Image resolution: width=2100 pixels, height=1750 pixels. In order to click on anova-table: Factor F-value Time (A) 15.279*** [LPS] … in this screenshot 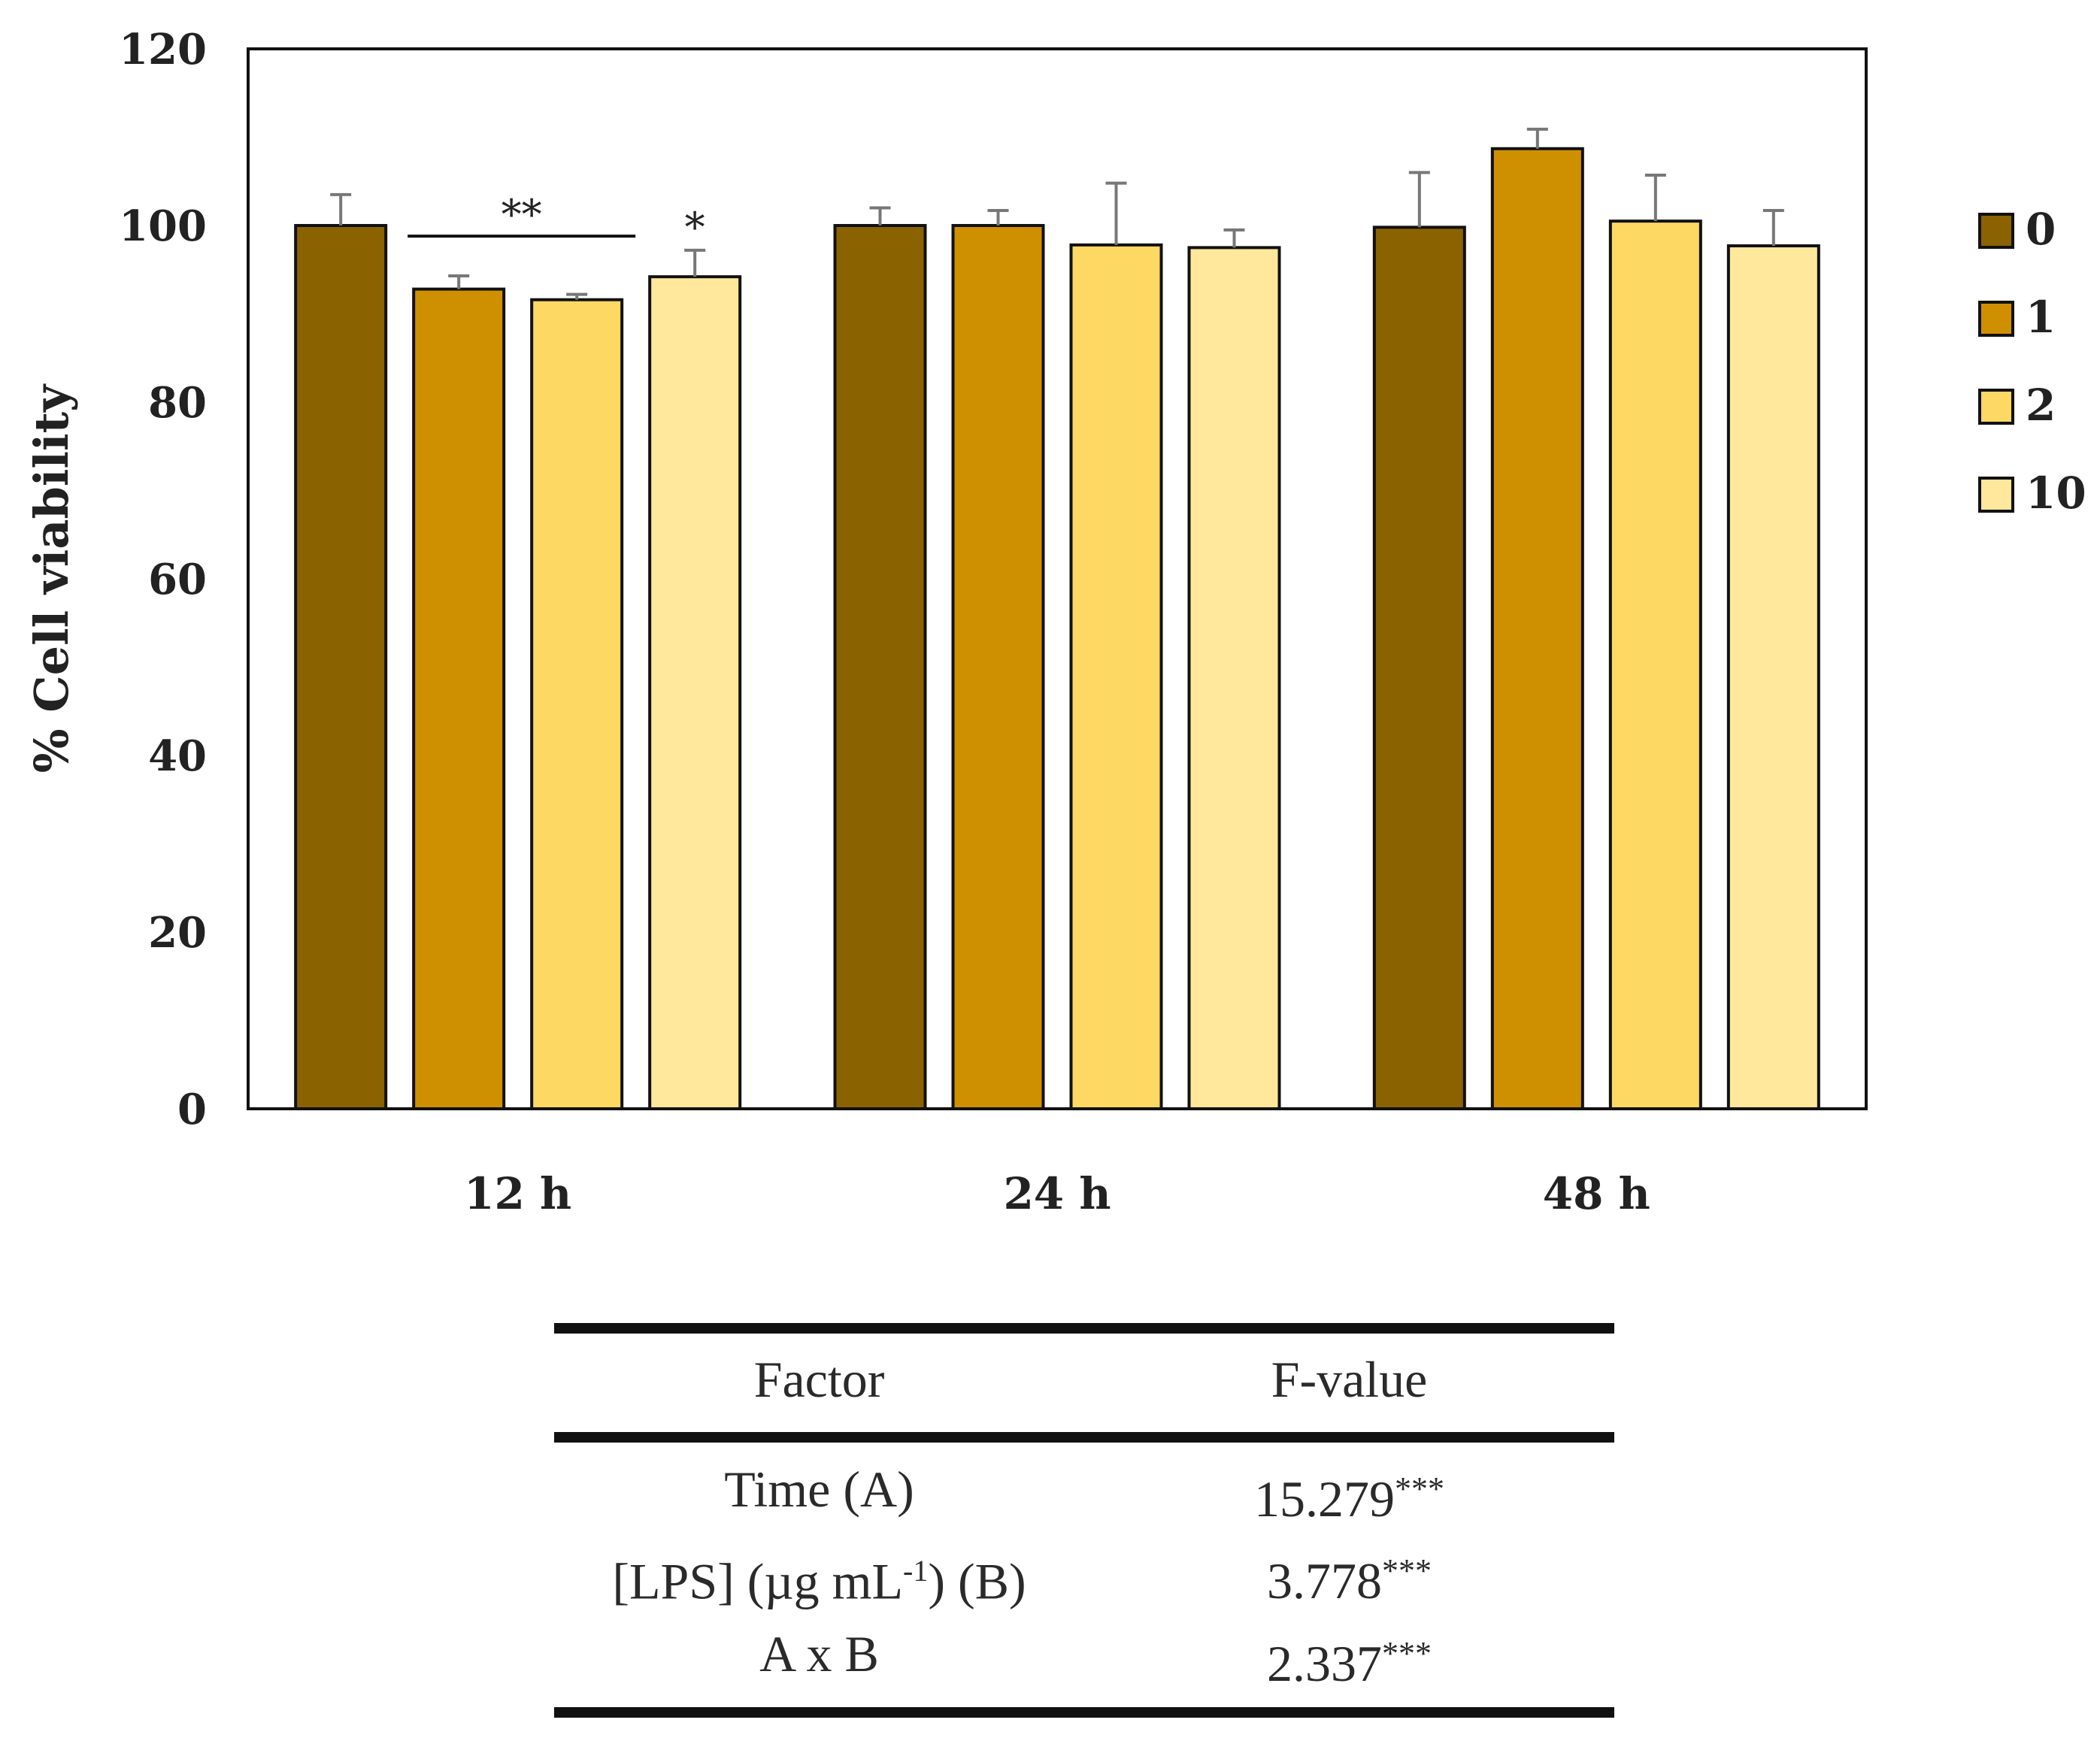, I will do `click(1084, 1520)`.